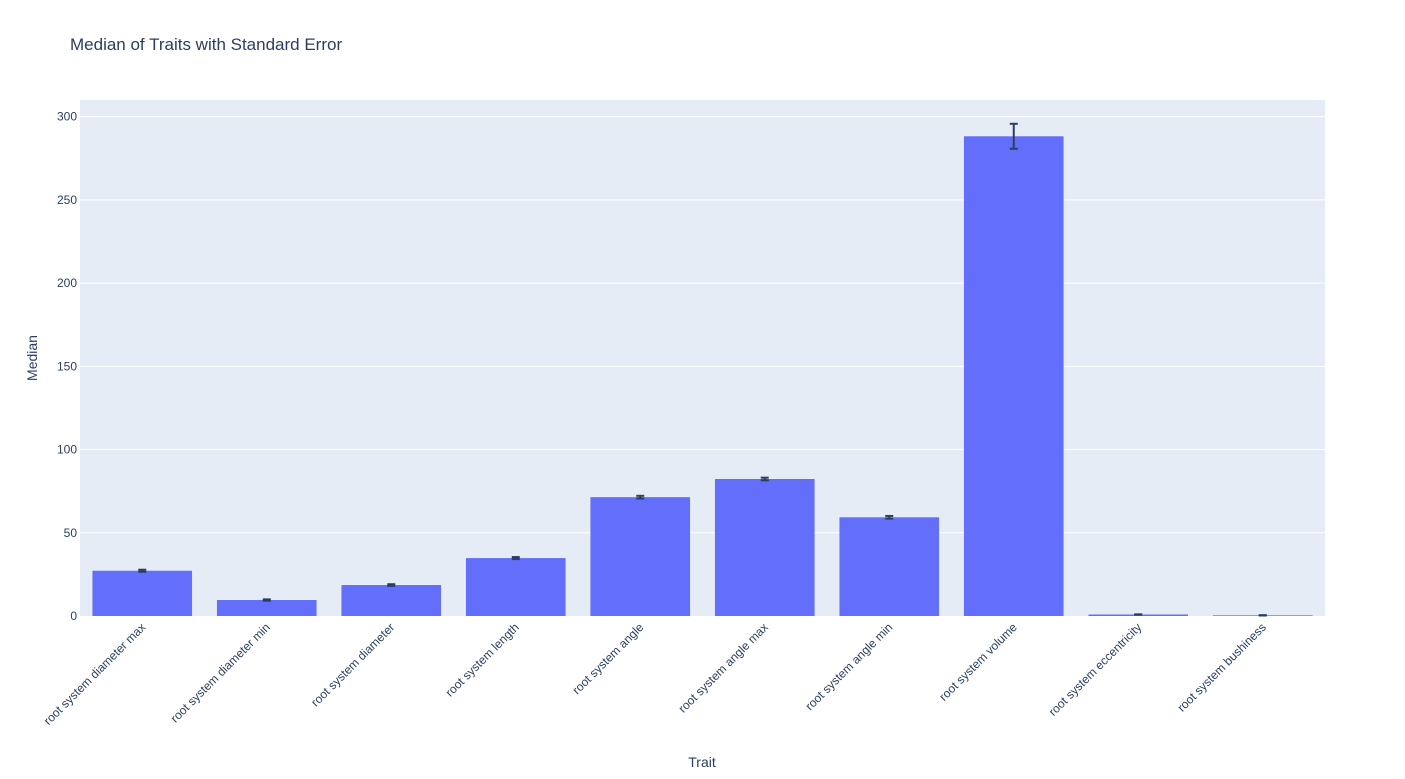 Image resolution: width=1405 pixels, height=779 pixels. Describe the element at coordinates (95, 674) in the screenshot. I see `x-tick-label: root system diameter max` at that location.